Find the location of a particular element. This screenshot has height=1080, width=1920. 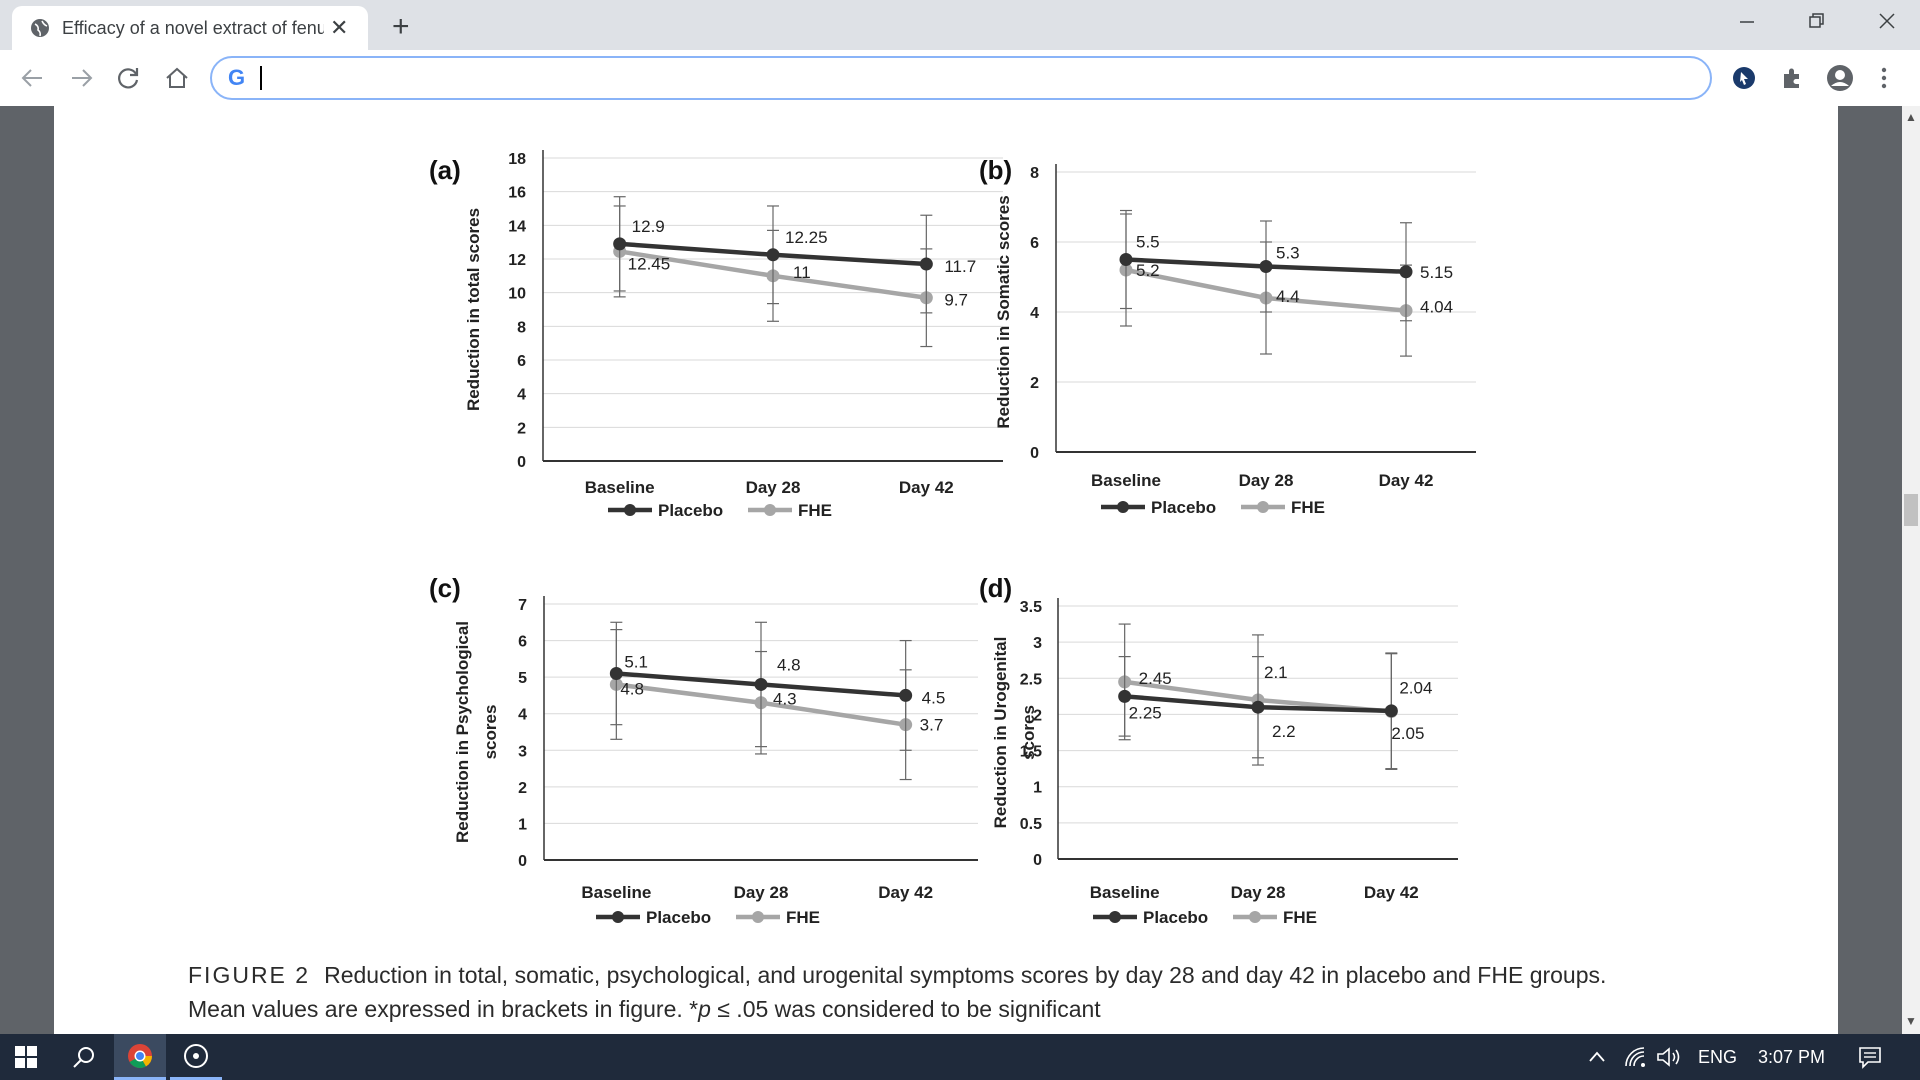

y-tick-label: 2 is located at coordinates (1034, 383).